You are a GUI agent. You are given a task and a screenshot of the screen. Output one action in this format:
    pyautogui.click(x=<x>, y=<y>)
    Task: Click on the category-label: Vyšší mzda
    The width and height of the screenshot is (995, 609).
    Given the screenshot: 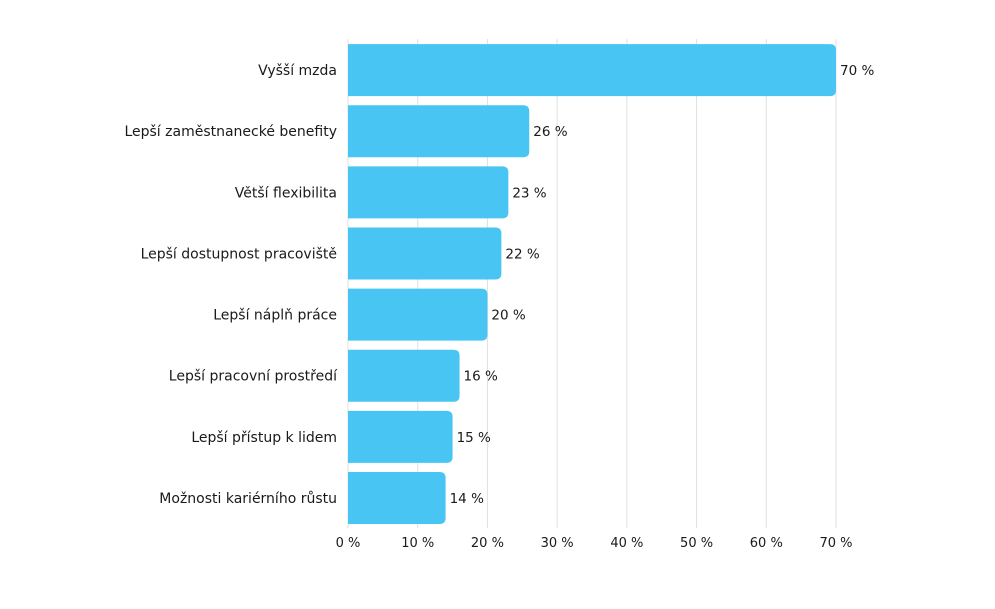 What is the action you would take?
    pyautogui.click(x=297, y=71)
    